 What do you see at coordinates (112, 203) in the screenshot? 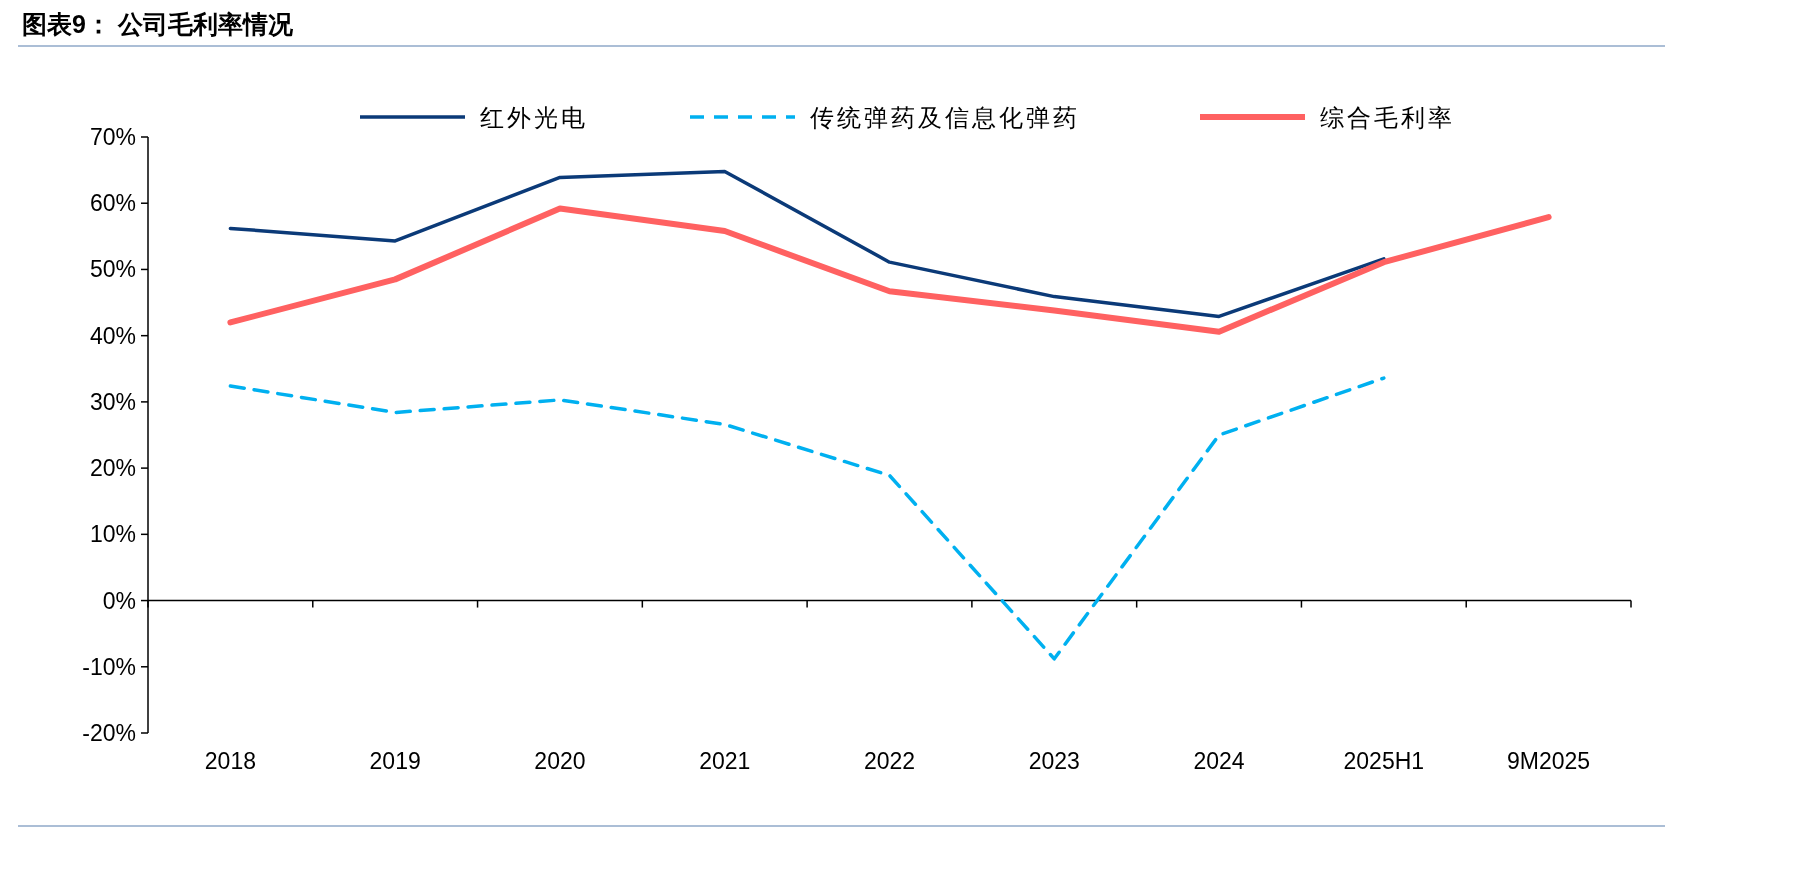
I see `y-tick-label: 60%` at bounding box center [112, 203].